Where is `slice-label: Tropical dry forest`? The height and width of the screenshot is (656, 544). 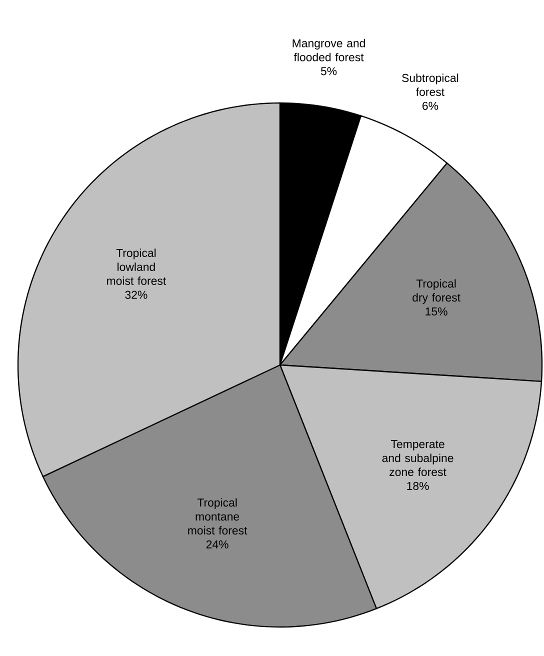 slice-label: Tropical dry forest is located at coordinates (436, 291).